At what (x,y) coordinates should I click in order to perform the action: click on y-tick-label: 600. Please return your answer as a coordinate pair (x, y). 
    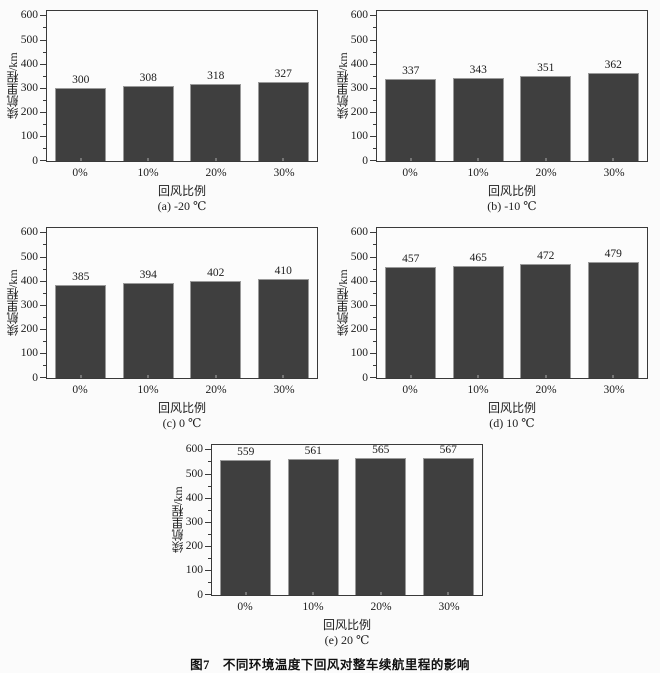
    Looking at the image, I should click on (194, 449).